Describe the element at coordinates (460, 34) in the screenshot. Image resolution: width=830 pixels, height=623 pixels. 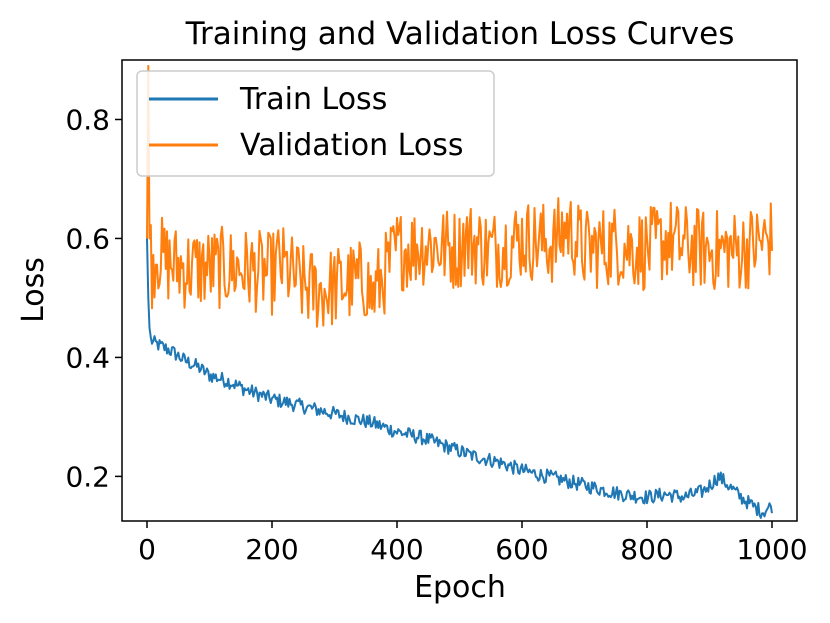
I see `chart-title: Training and Validation Loss Curves` at that location.